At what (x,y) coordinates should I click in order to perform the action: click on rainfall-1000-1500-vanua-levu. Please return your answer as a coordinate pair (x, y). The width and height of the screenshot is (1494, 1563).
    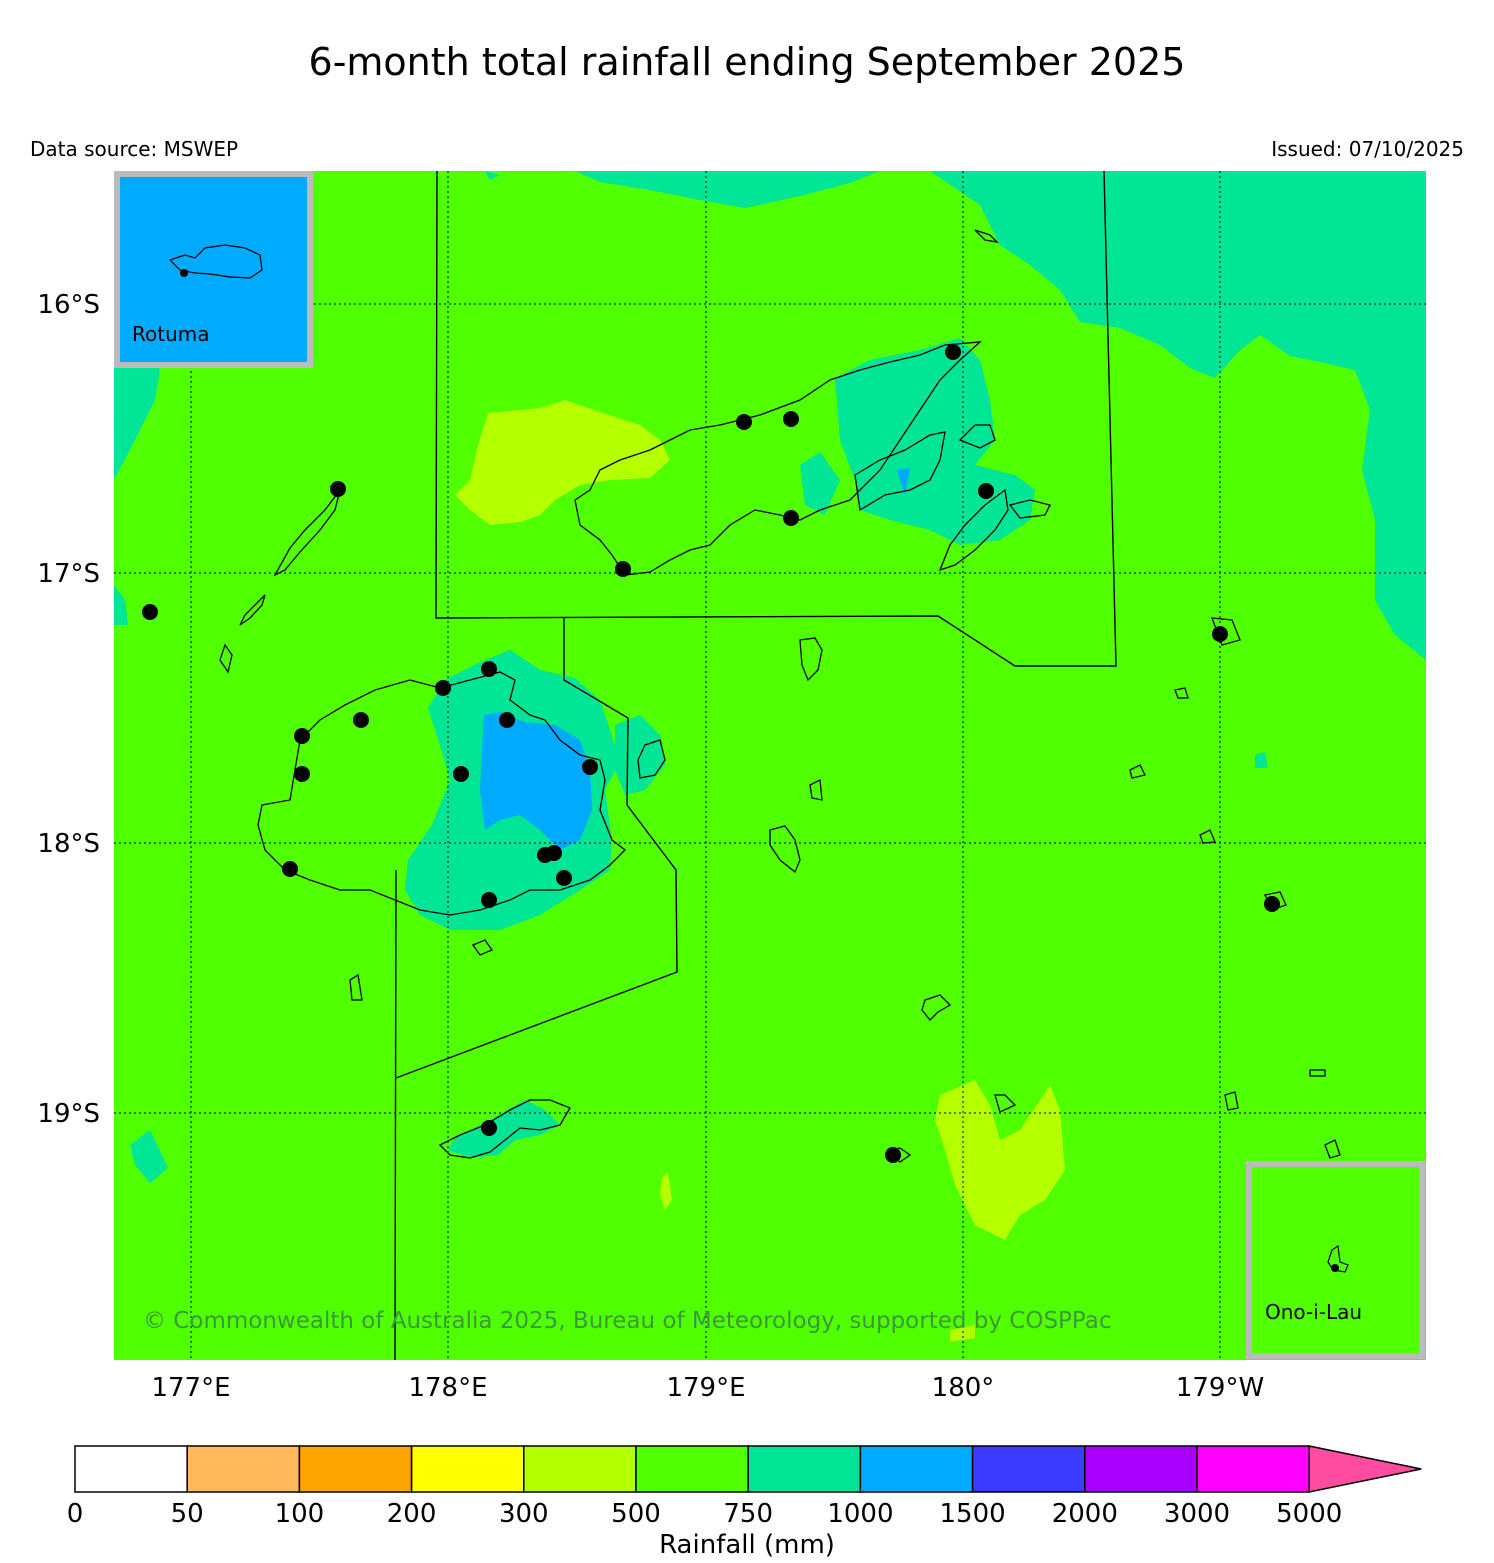
    Looking at the image, I should click on (903, 481).